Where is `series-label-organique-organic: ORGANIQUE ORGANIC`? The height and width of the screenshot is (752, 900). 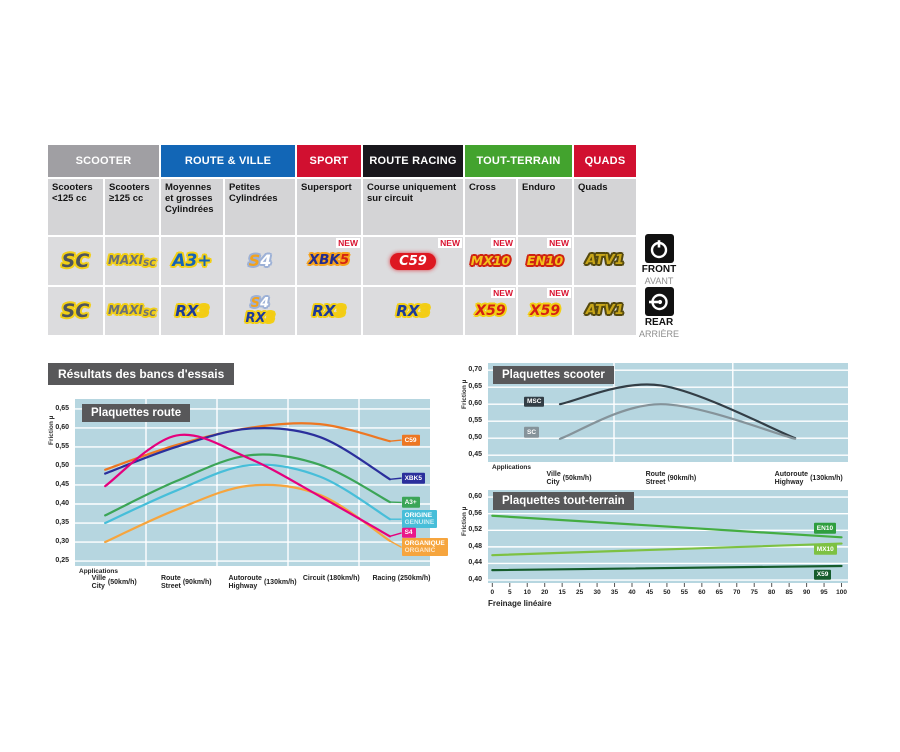
series-label-organique-organic: ORGANIQUE ORGANIC is located at coordinates (424, 547).